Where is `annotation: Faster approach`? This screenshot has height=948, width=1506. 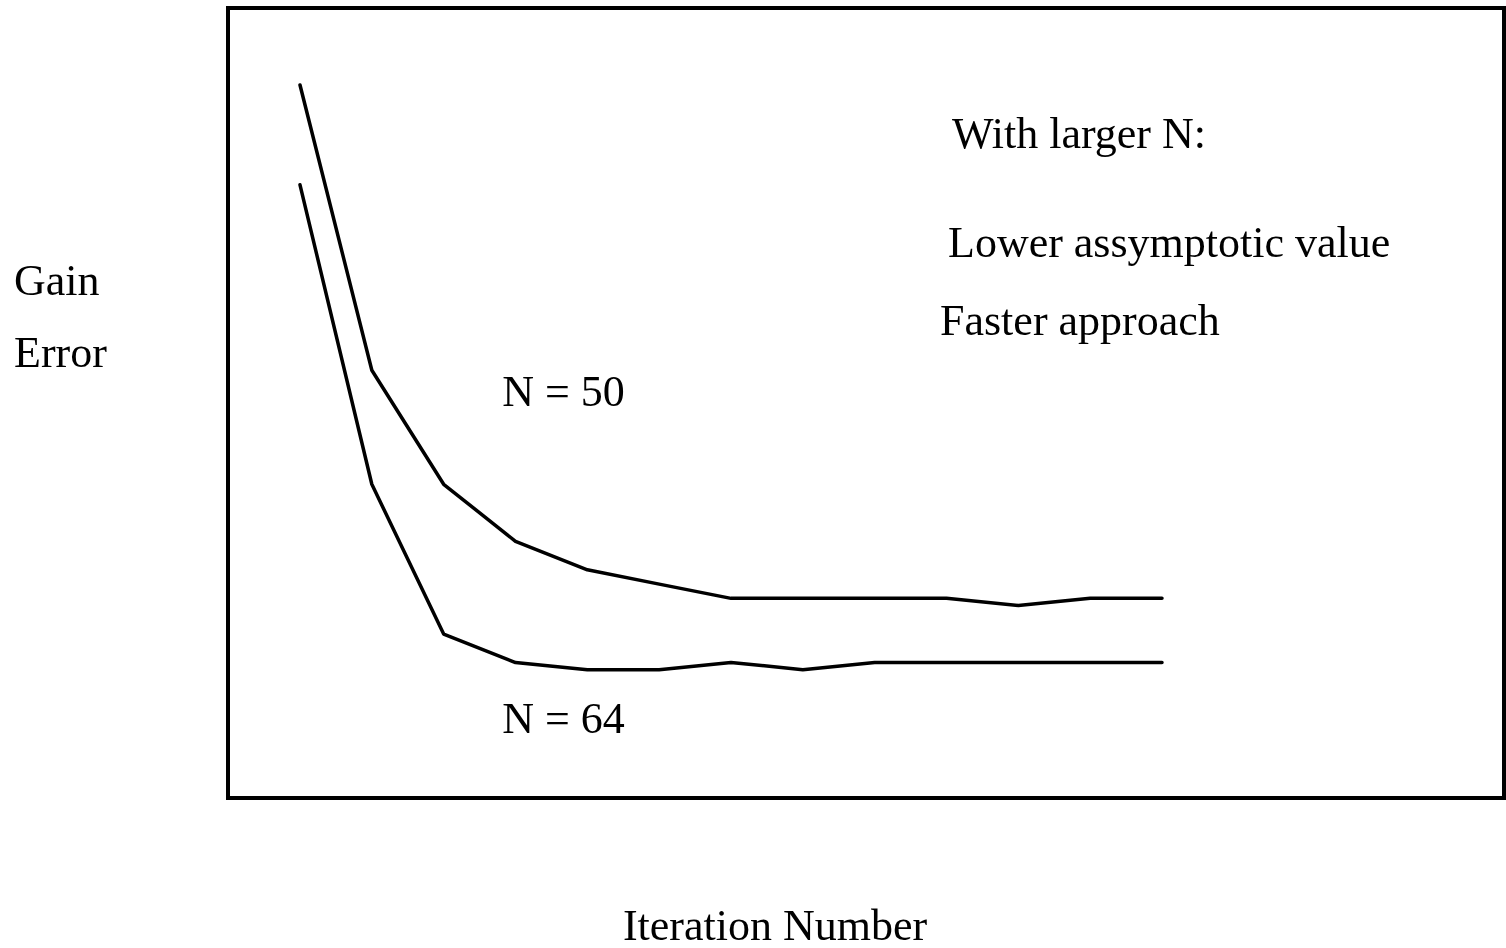 annotation: Faster approach is located at coordinates (1080, 320).